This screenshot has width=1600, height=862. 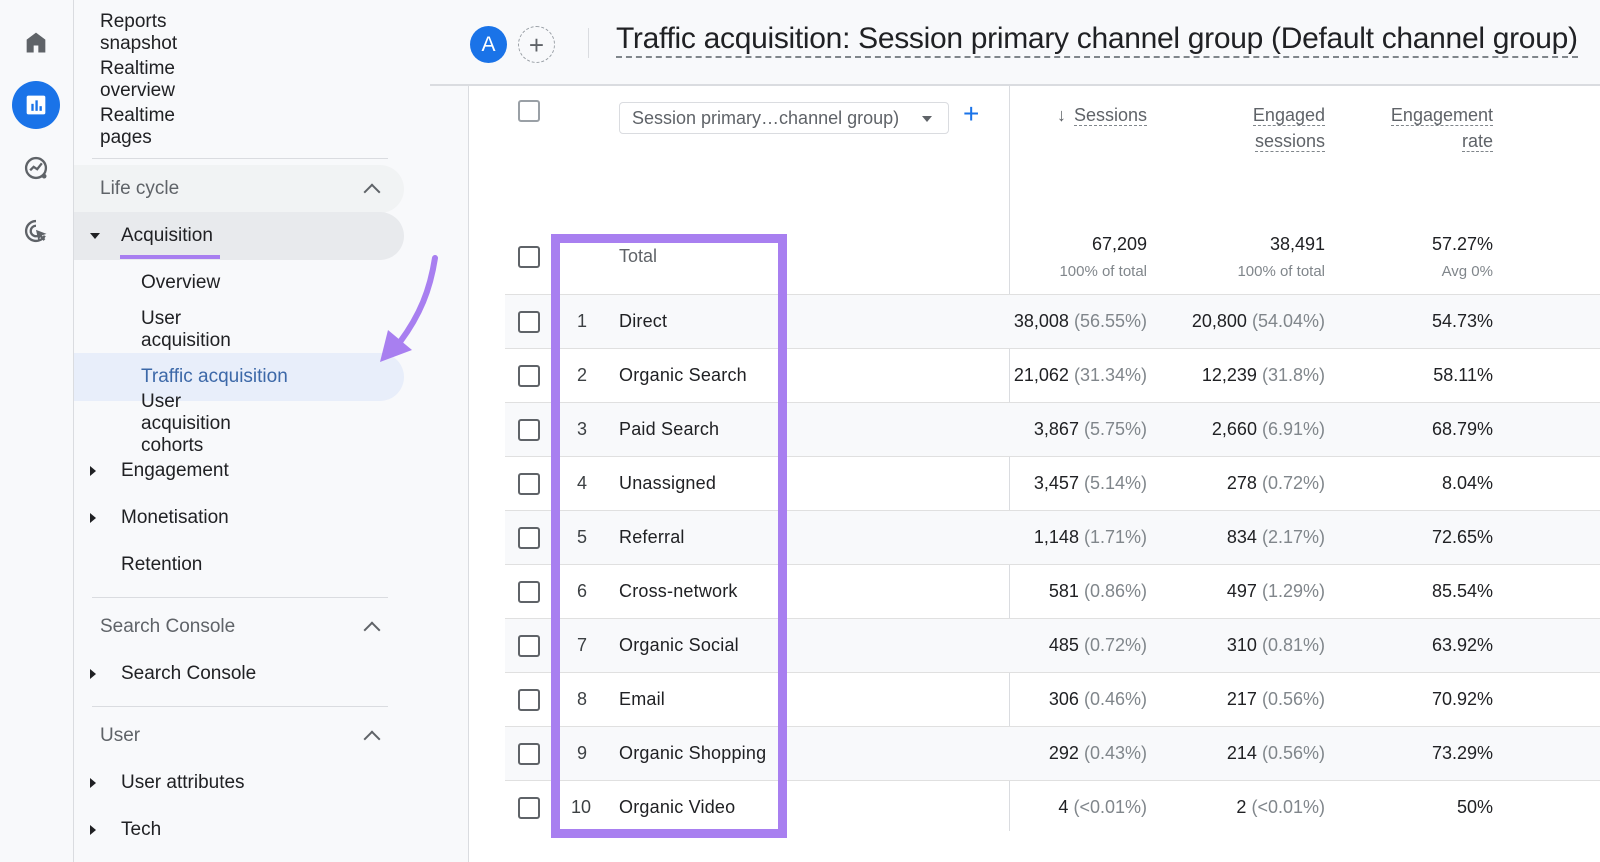 I want to click on advertising-icon, so click(x=36, y=231).